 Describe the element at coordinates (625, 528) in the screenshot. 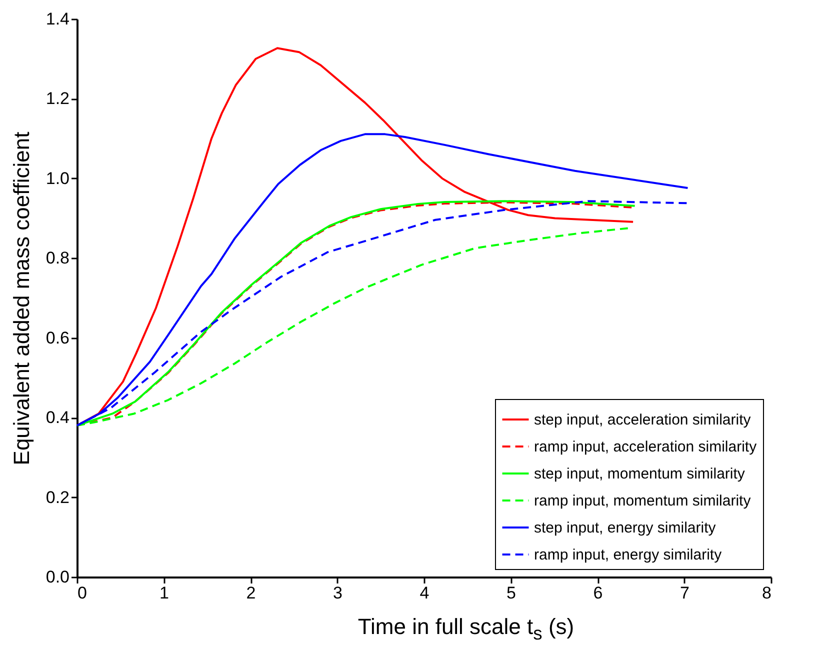

I see `legend-label: step input, energy similarity` at that location.